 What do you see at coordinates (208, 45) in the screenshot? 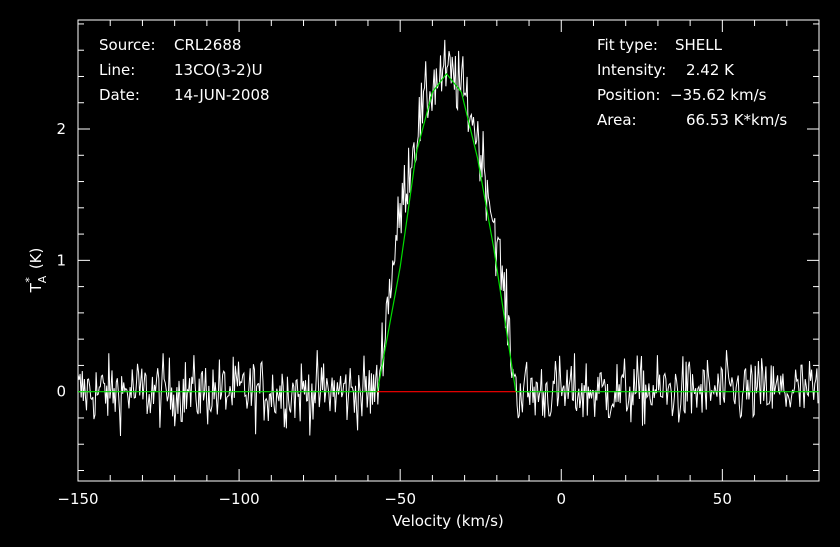
I see `source-value: CRL2688` at bounding box center [208, 45].